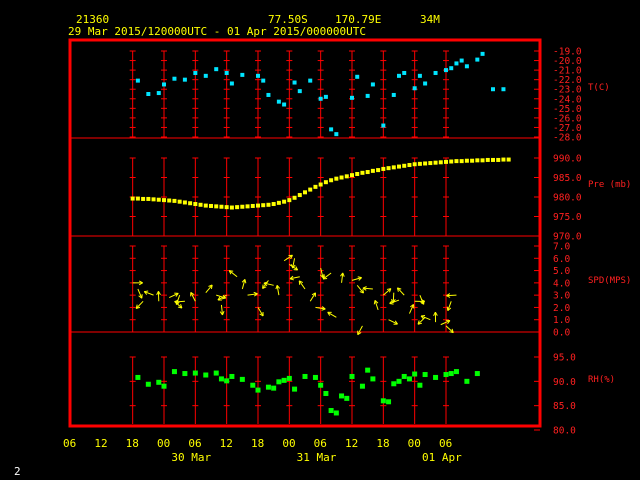  Describe the element at coordinates (414, 443) in the screenshot. I see `x-tick-label: 00` at that location.